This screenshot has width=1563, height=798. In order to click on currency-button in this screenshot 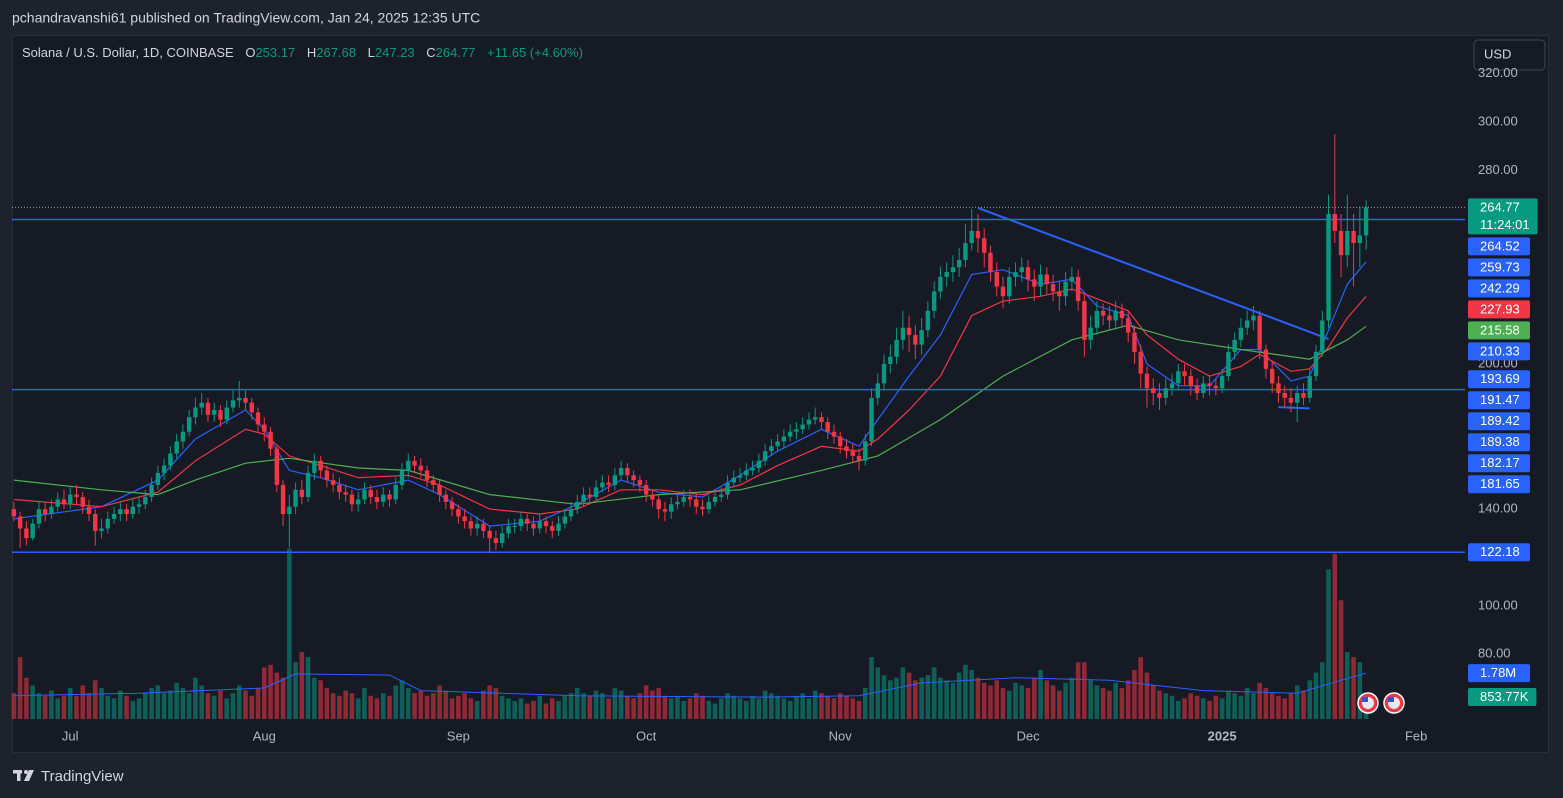, I will do `click(1509, 55)`.